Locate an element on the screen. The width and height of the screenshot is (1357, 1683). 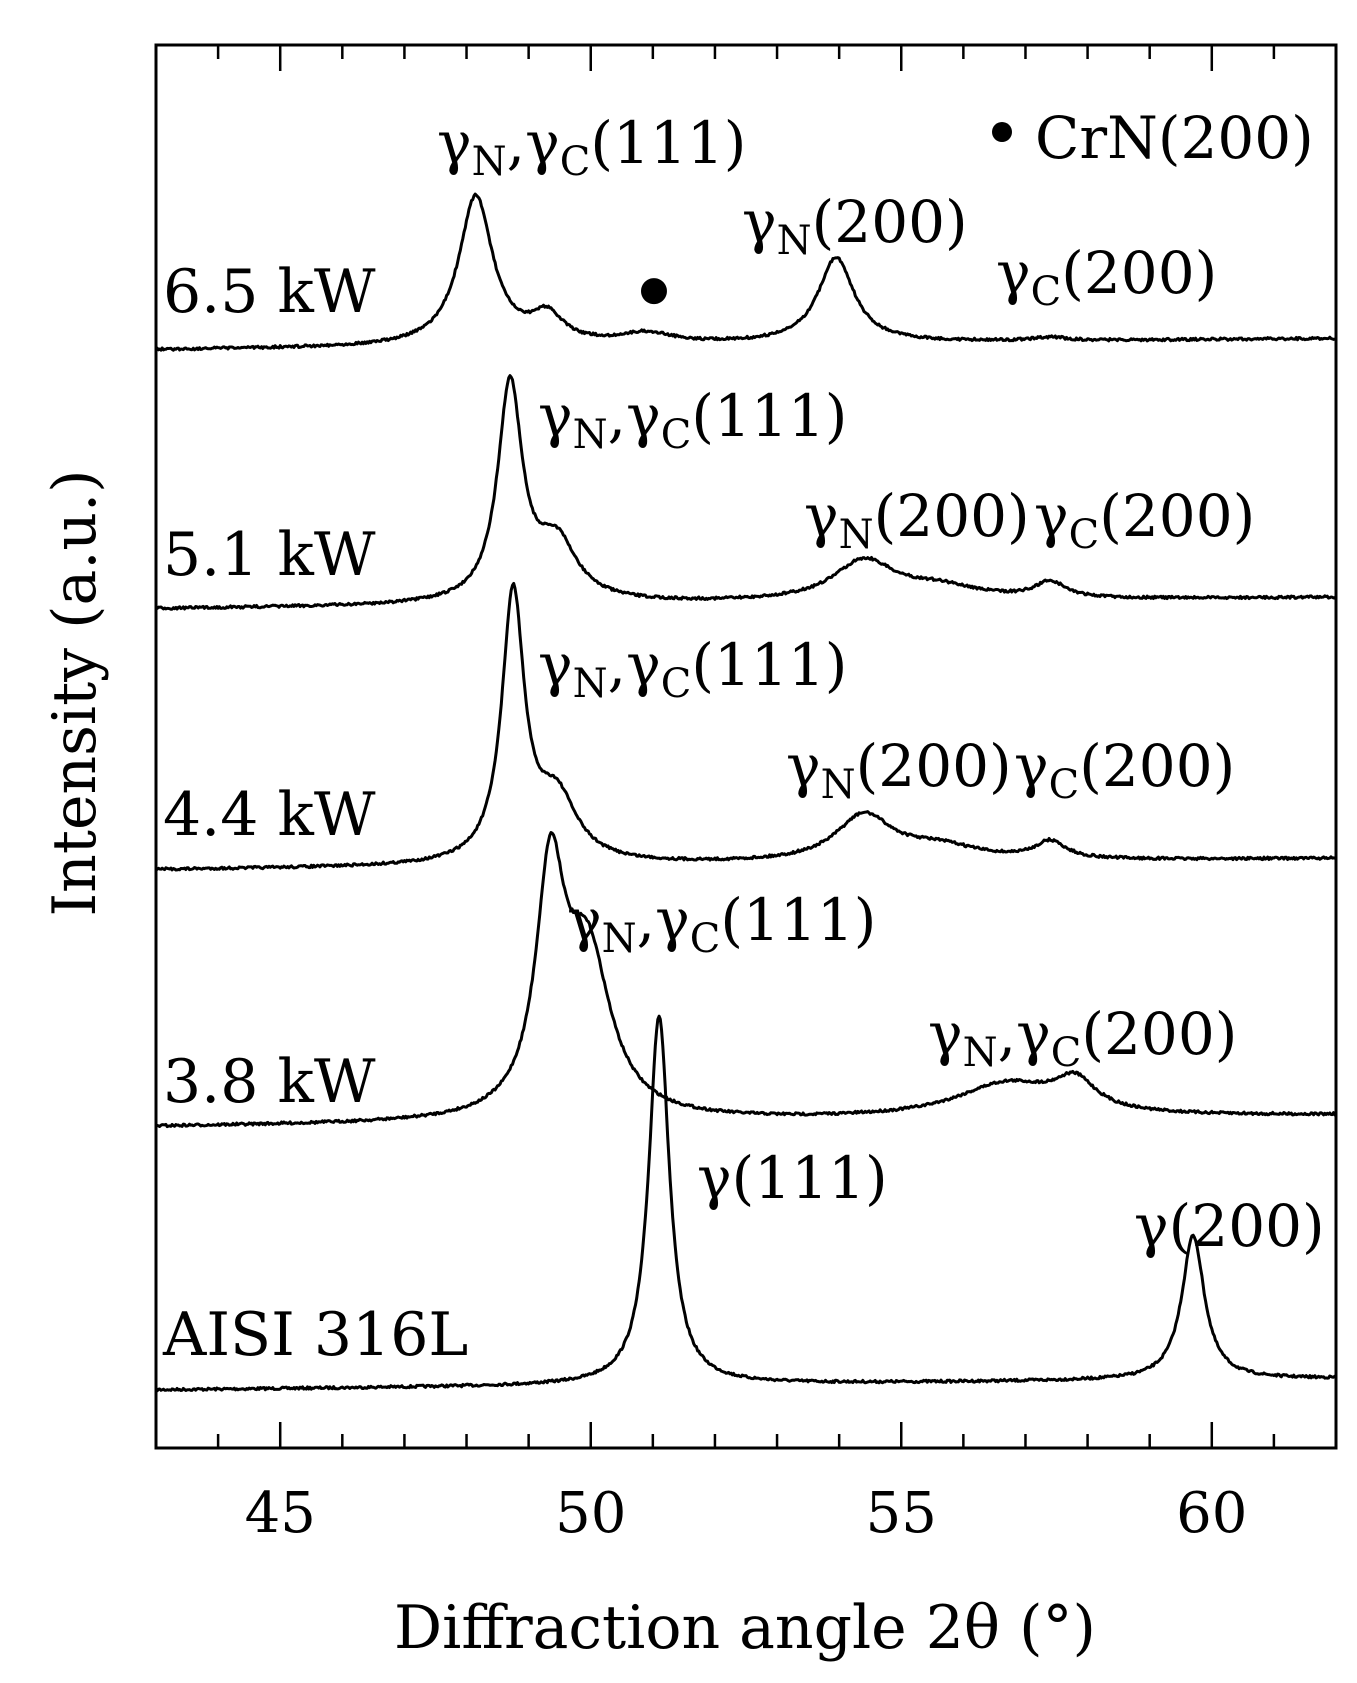
curve-5-1-kw is located at coordinates (746, 492).